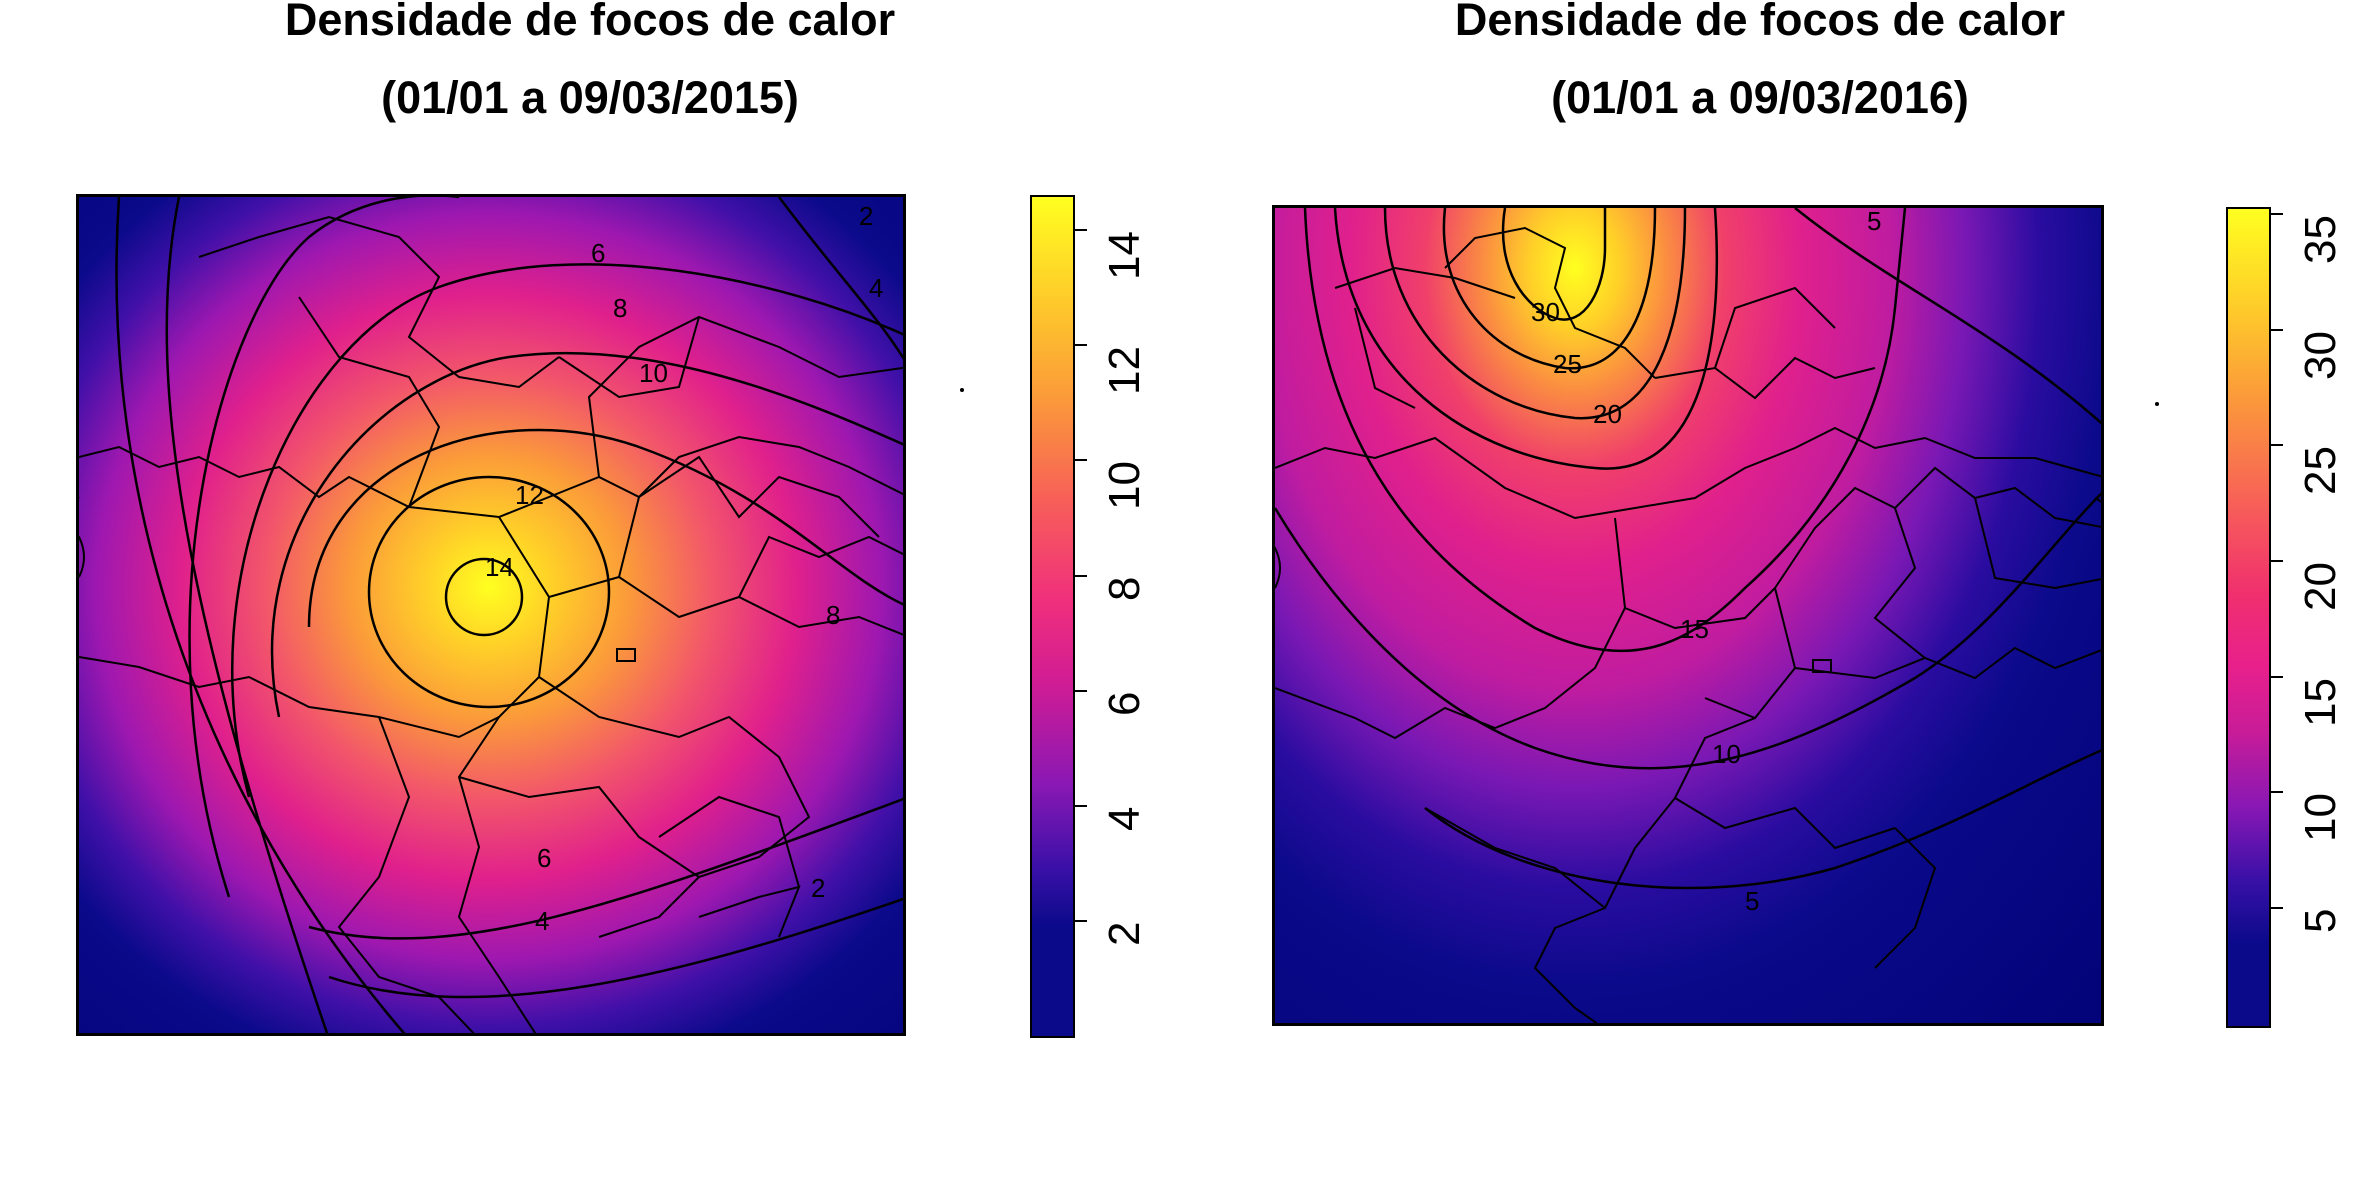  I want to click on contour-label: 20, so click(1607, 414).